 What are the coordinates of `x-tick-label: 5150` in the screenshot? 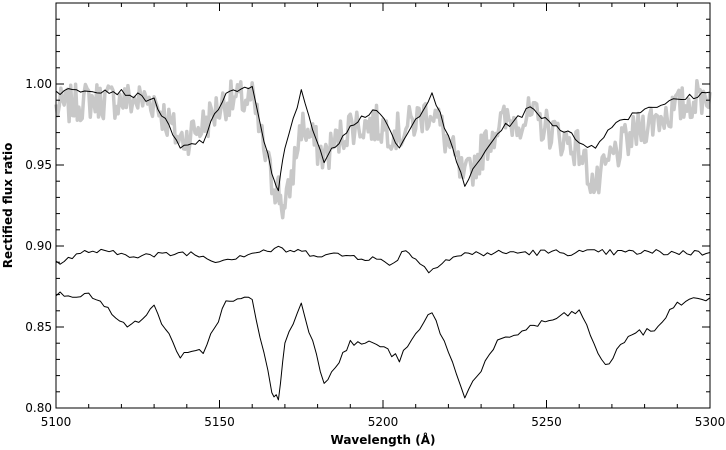 It's located at (219, 422).